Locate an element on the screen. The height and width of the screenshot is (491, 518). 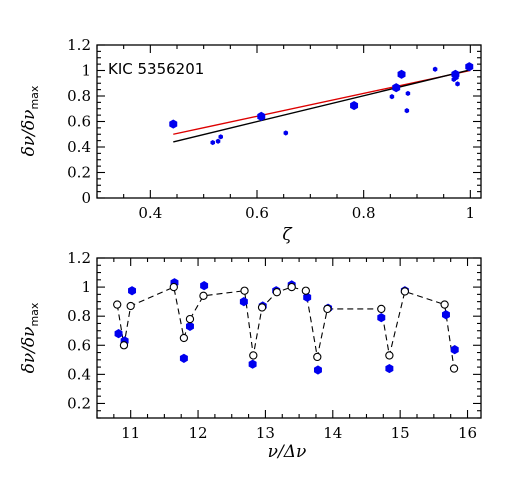
y-tick-label: 0 is located at coordinates (86, 198).